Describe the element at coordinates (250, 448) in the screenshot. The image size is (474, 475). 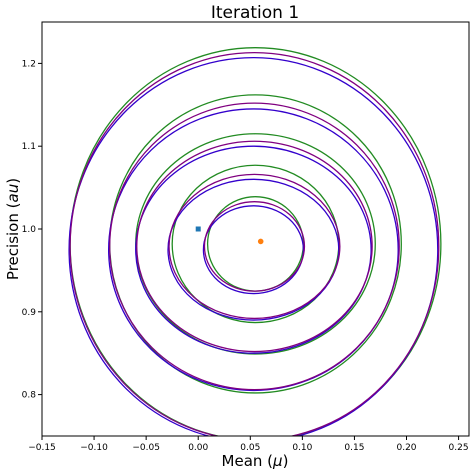
I see `x-tick-label: 0.05` at that location.